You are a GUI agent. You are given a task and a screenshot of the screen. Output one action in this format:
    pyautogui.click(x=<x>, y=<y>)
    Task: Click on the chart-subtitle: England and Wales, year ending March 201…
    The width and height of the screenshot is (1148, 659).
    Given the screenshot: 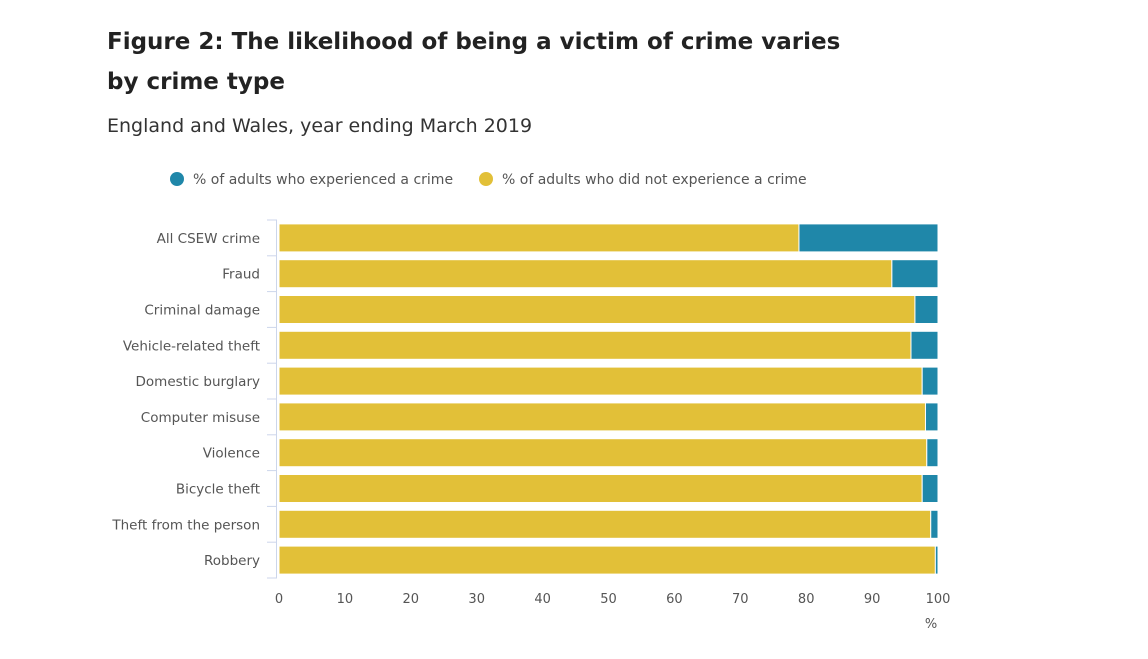 What is the action you would take?
    pyautogui.click(x=320, y=126)
    